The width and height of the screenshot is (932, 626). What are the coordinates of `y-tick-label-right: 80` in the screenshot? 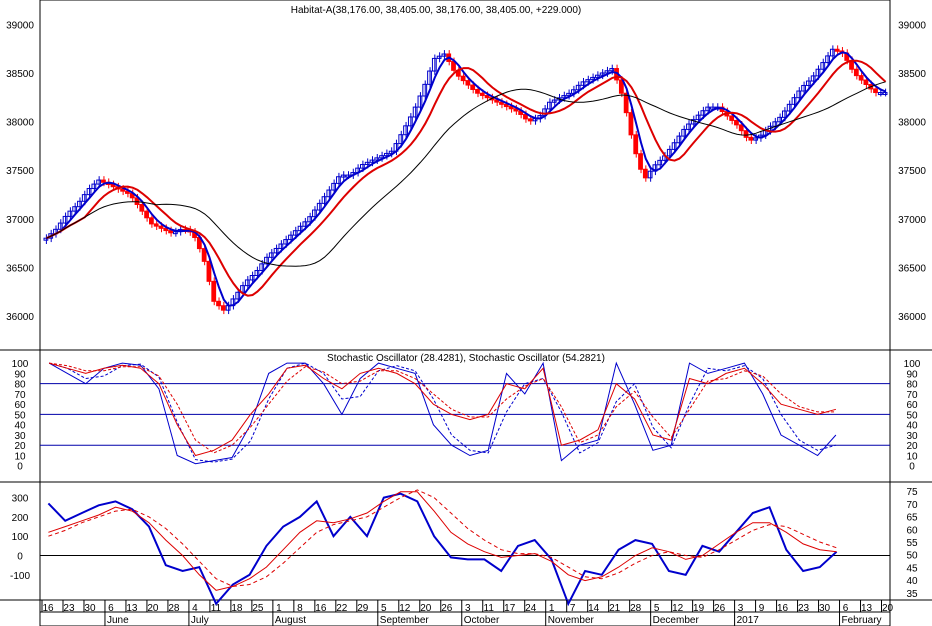 It's located at (912, 385).